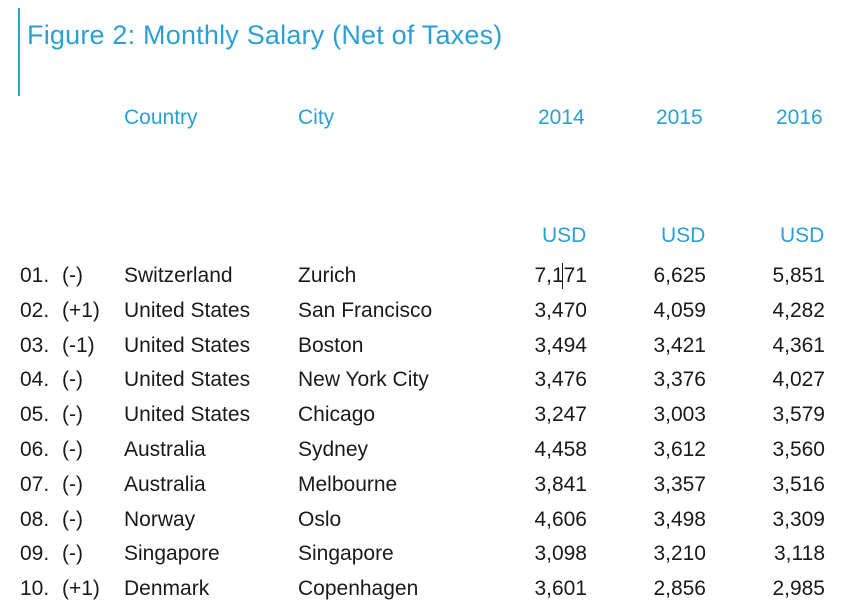  Describe the element at coordinates (560, 484) in the screenshot. I see `cell-2014: 3,841` at that location.